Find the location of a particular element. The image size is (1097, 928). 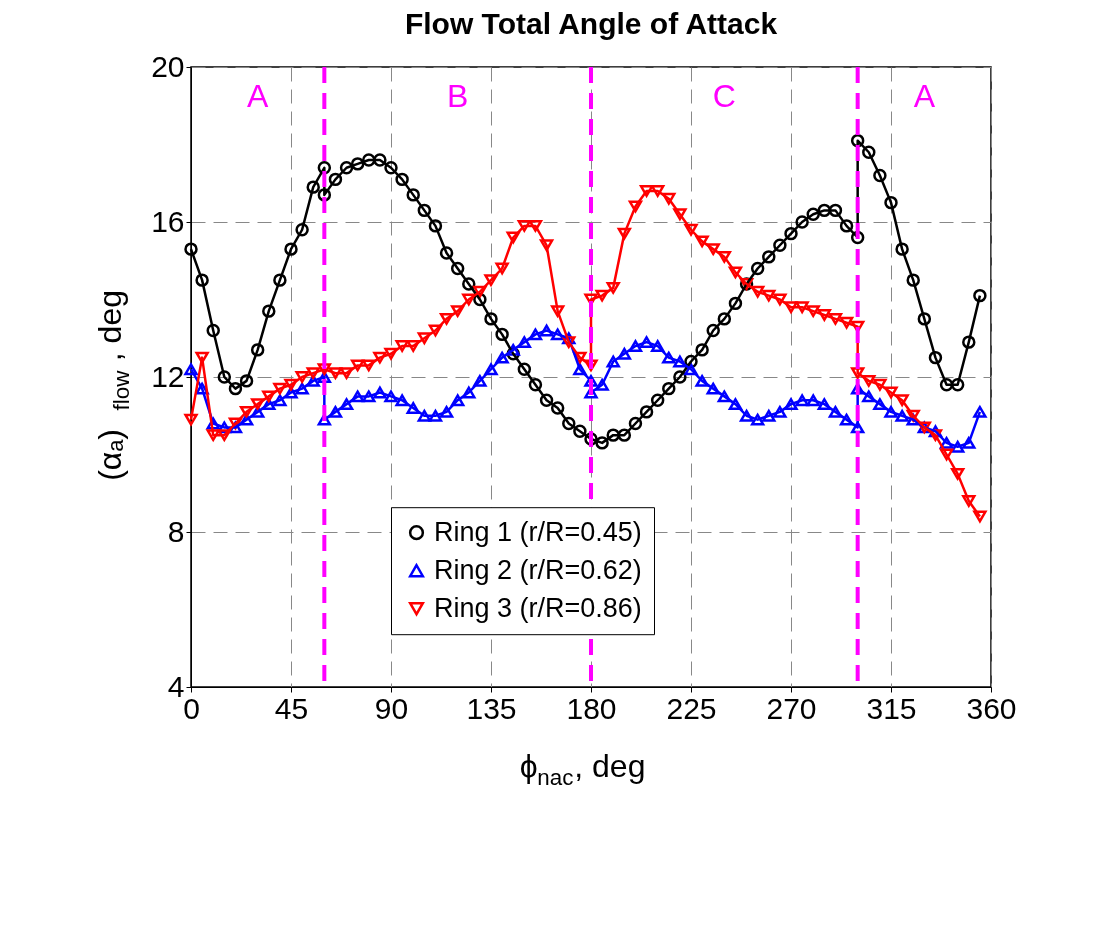

legend-label: Ring 3 (r/R=0.86) is located at coordinates (538, 607).